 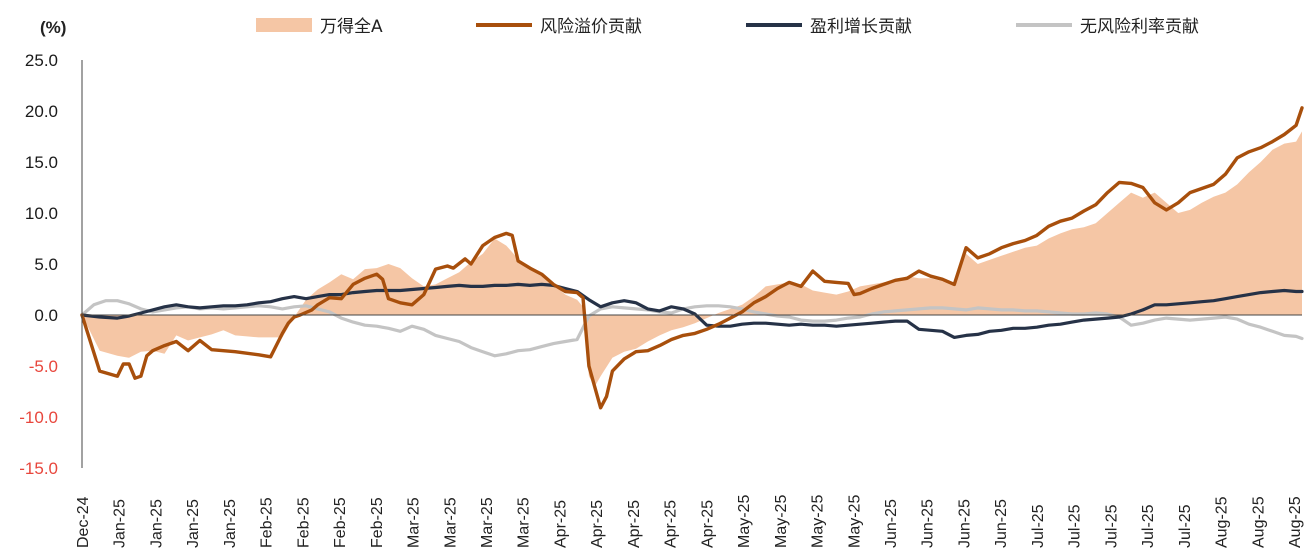 What do you see at coordinates (41, 111) in the screenshot?
I see `y-tick-label: 20.0` at bounding box center [41, 111].